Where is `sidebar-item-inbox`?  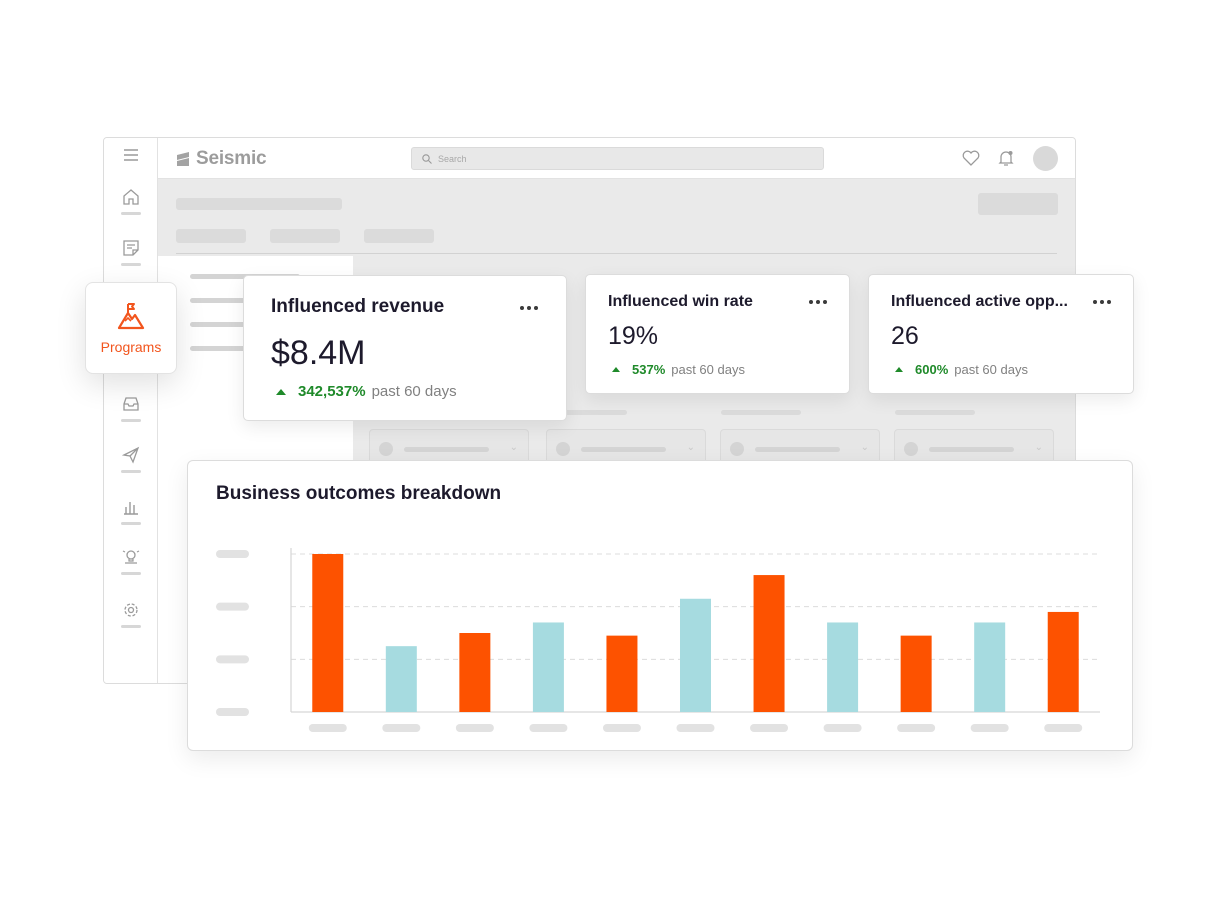
sidebar-item-inbox is located at coordinates (131, 415).